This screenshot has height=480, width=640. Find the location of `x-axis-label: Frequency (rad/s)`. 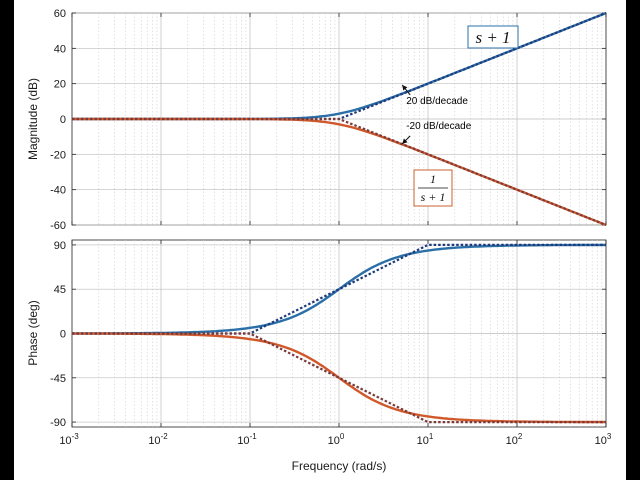

x-axis-label: Frequency (rad/s) is located at coordinates (339, 466).